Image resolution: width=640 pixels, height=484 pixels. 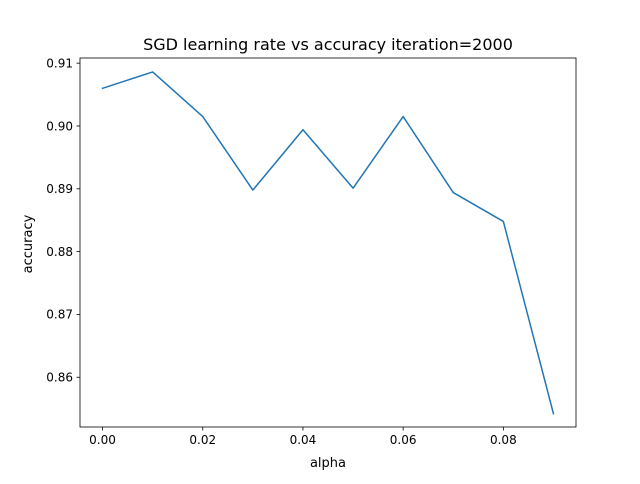 I want to click on x-axis-label: alpha, so click(x=328, y=463).